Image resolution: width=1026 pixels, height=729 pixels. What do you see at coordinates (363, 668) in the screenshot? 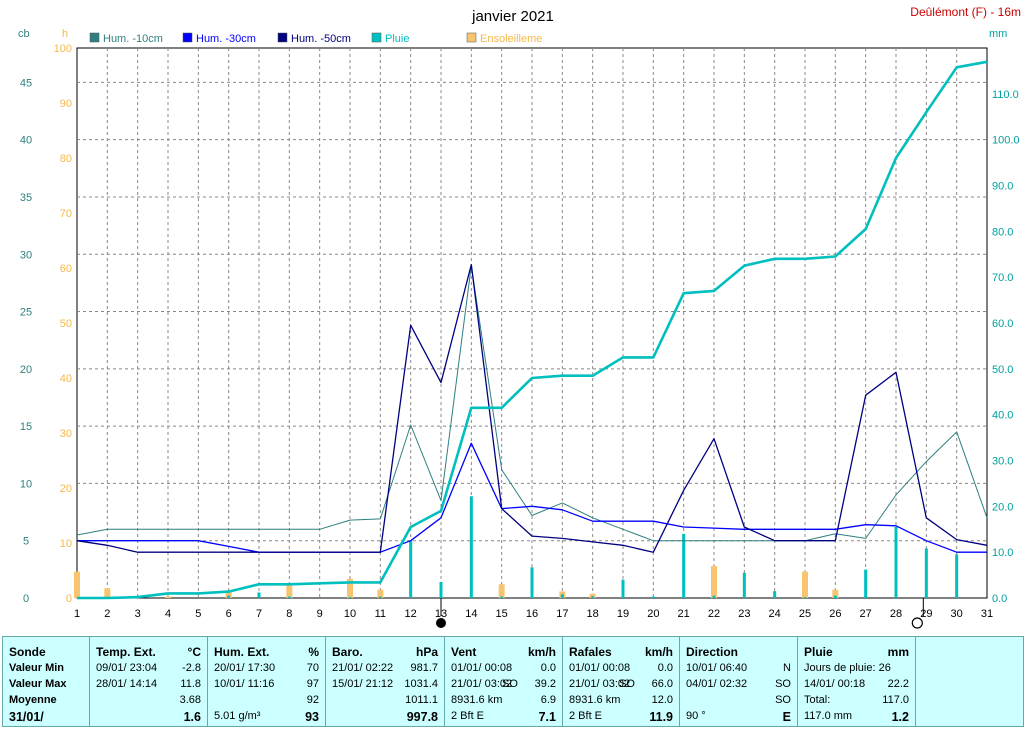
I see `stats-cell-label: 21/01/ 02:22` at bounding box center [363, 668].